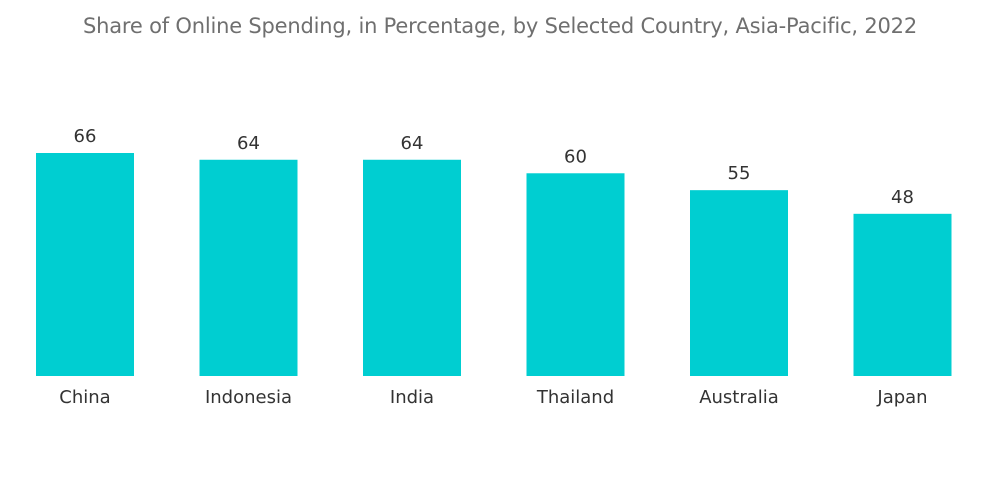 The image size is (1000, 504). What do you see at coordinates (575, 397) in the screenshot?
I see `category-label-thailand: Thailand` at bounding box center [575, 397].